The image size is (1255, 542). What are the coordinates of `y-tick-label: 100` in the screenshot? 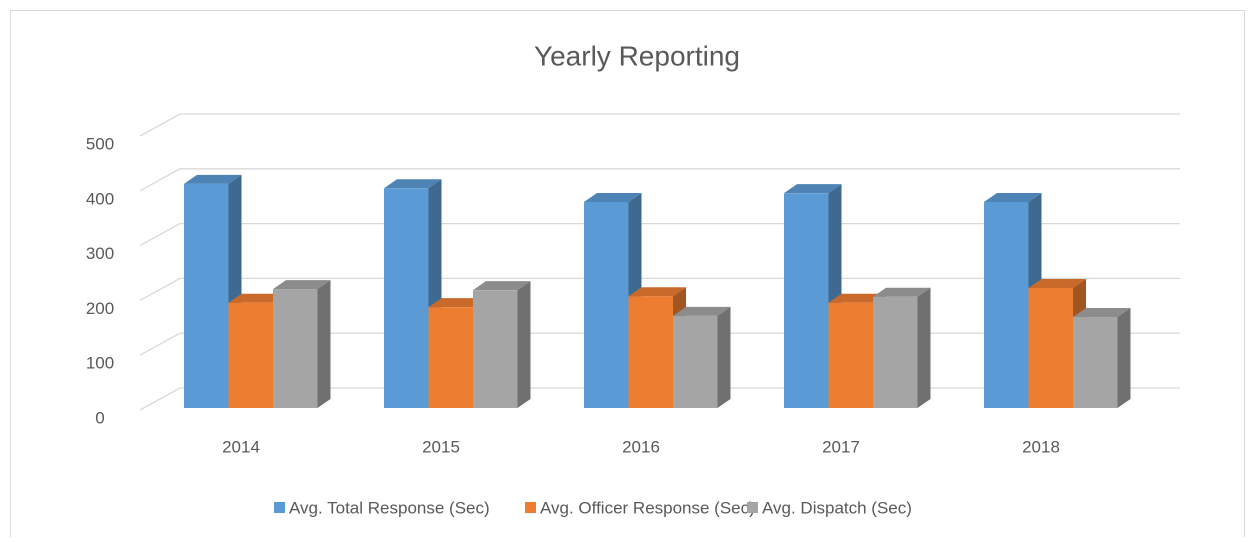 It's located at (100, 363).